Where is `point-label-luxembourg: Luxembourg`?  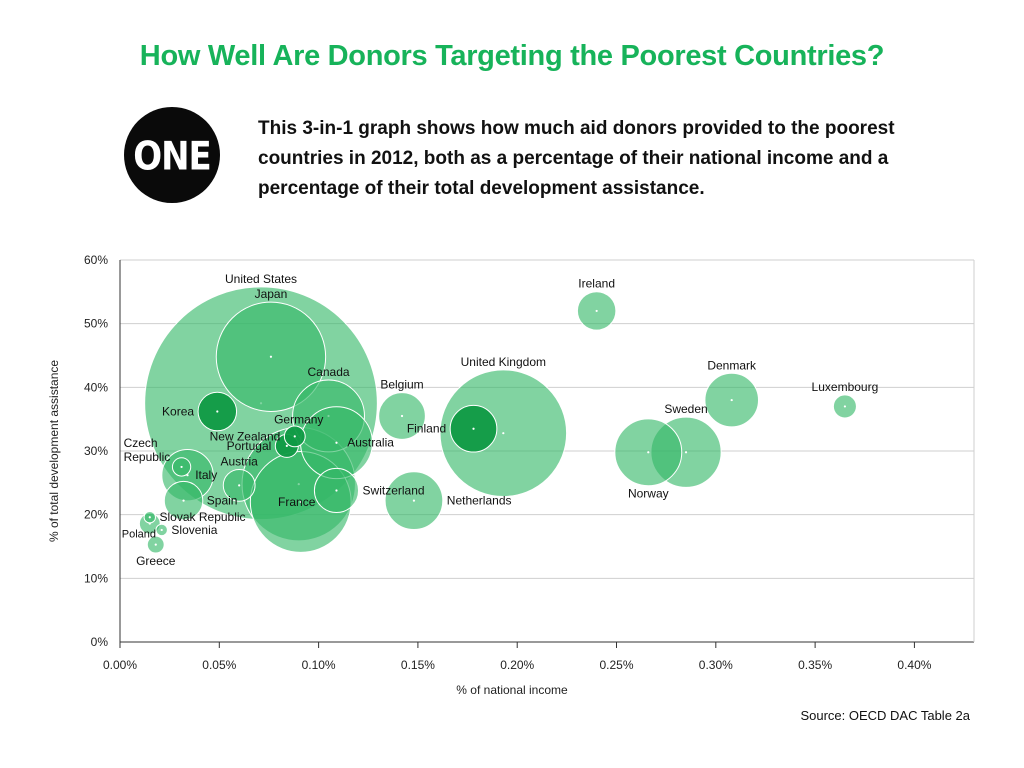 point-label-luxembourg: Luxembourg is located at coordinates (845, 387).